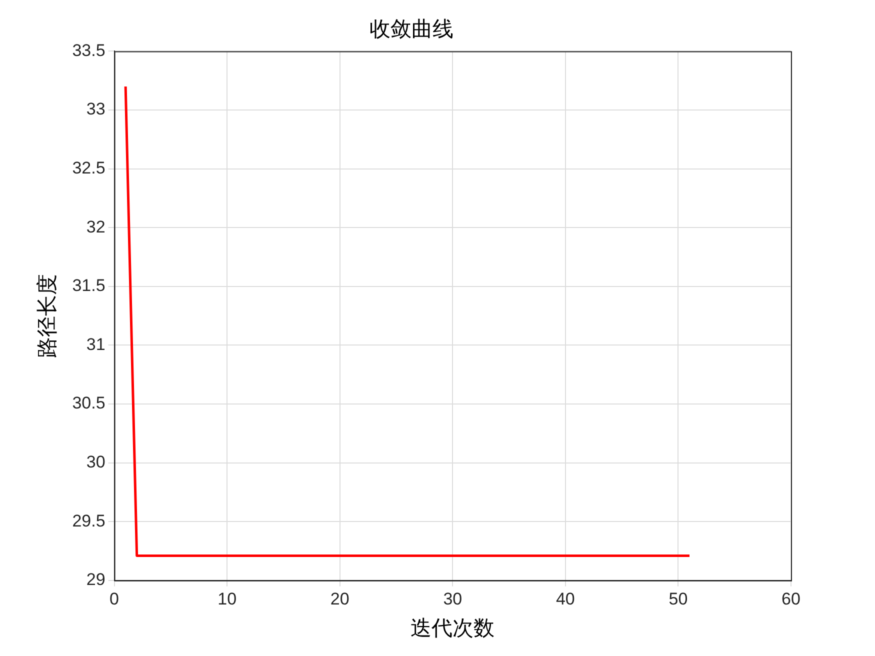 The height and width of the screenshot is (656, 875). I want to click on y-tick-label: 31.5, so click(89, 286).